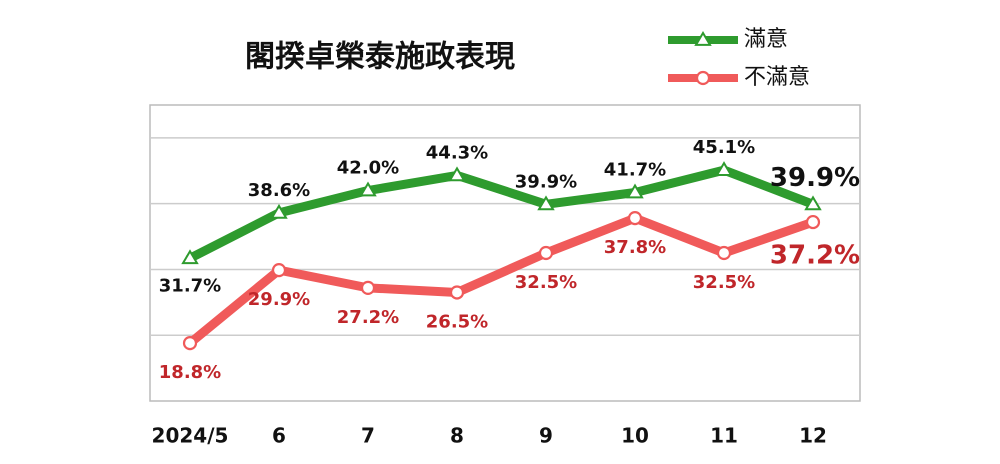  I want to click on value-label: 38.6%, so click(279, 190).